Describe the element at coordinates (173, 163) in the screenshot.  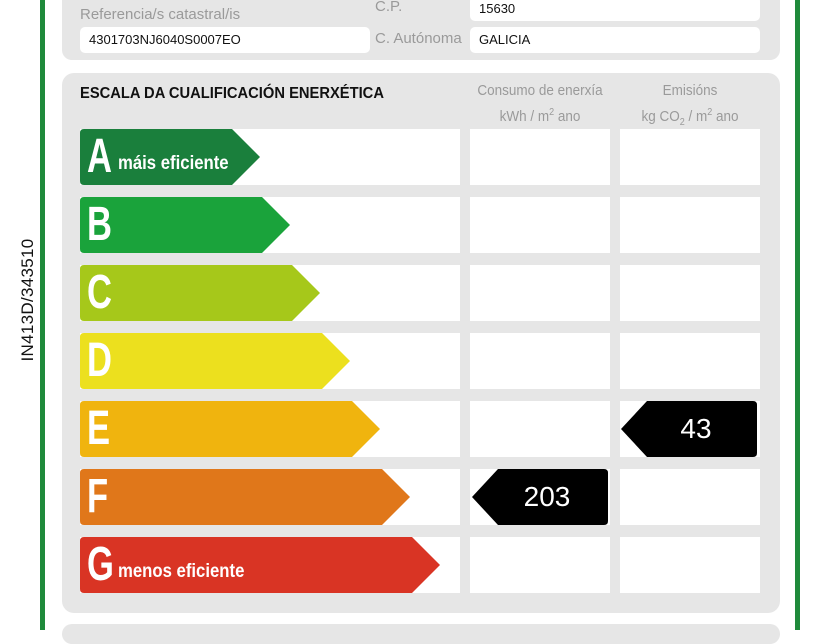
I see `energy-class-caption-a: máis eficiente` at that location.